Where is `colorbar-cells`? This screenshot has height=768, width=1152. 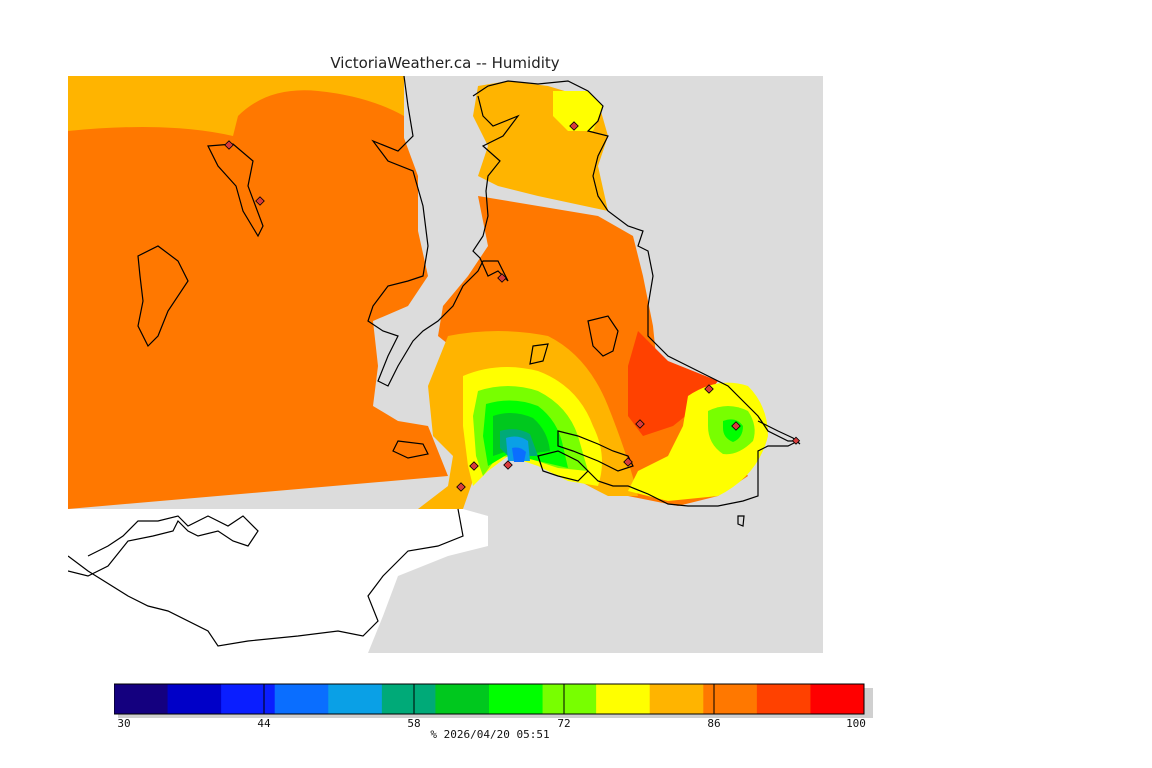
colorbar-cells is located at coordinates (489, 699).